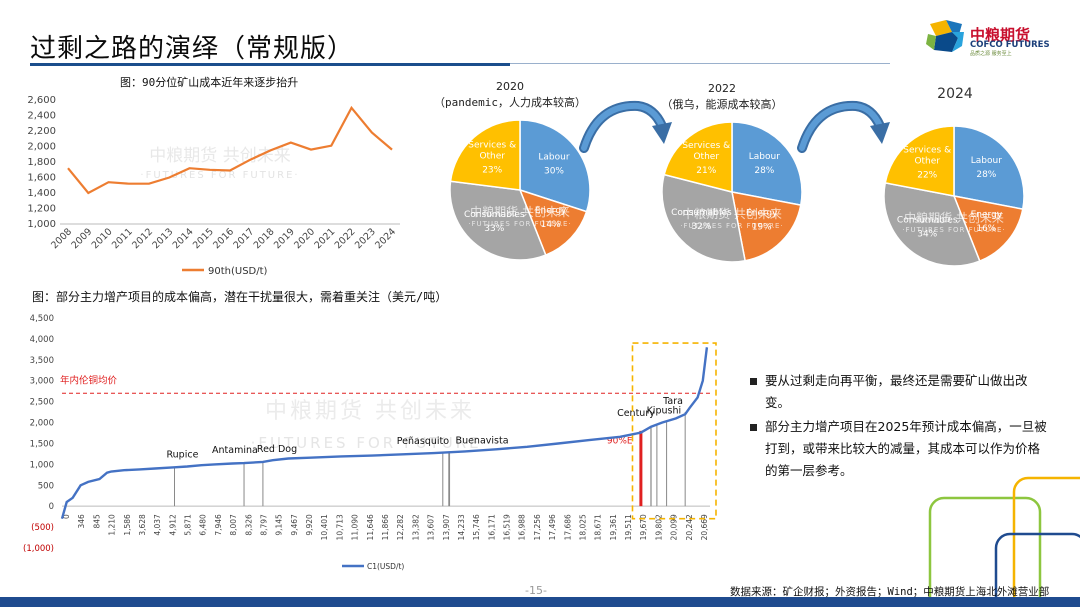  What do you see at coordinates (81, 521) in the screenshot?
I see `x-tick-label: 346` at bounding box center [81, 521].